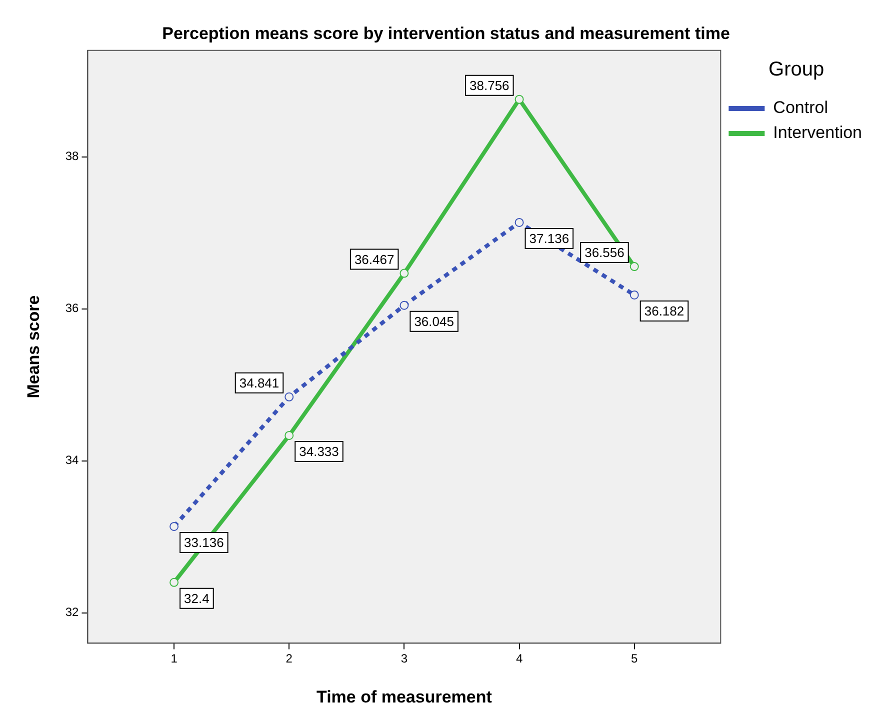 The width and height of the screenshot is (896, 722). Describe the element at coordinates (434, 321) in the screenshot. I see `data-label: 36.045` at that location.